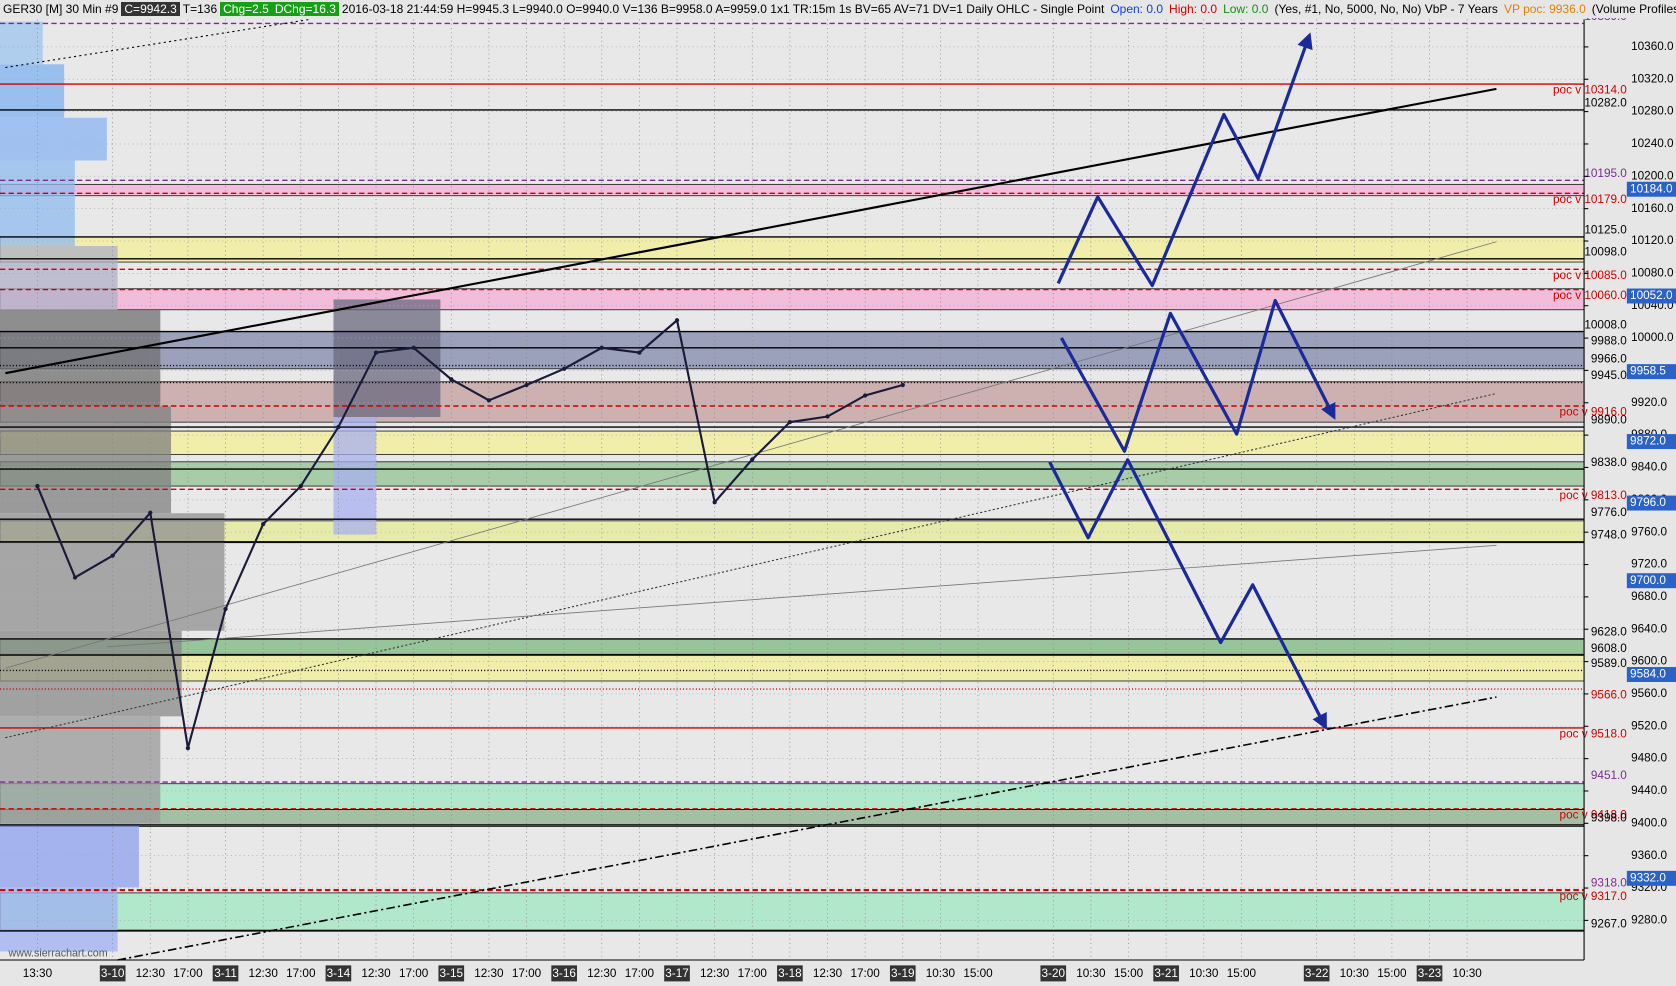 The height and width of the screenshot is (986, 1676). I want to click on x-tick-label: 3-19, so click(903, 973).